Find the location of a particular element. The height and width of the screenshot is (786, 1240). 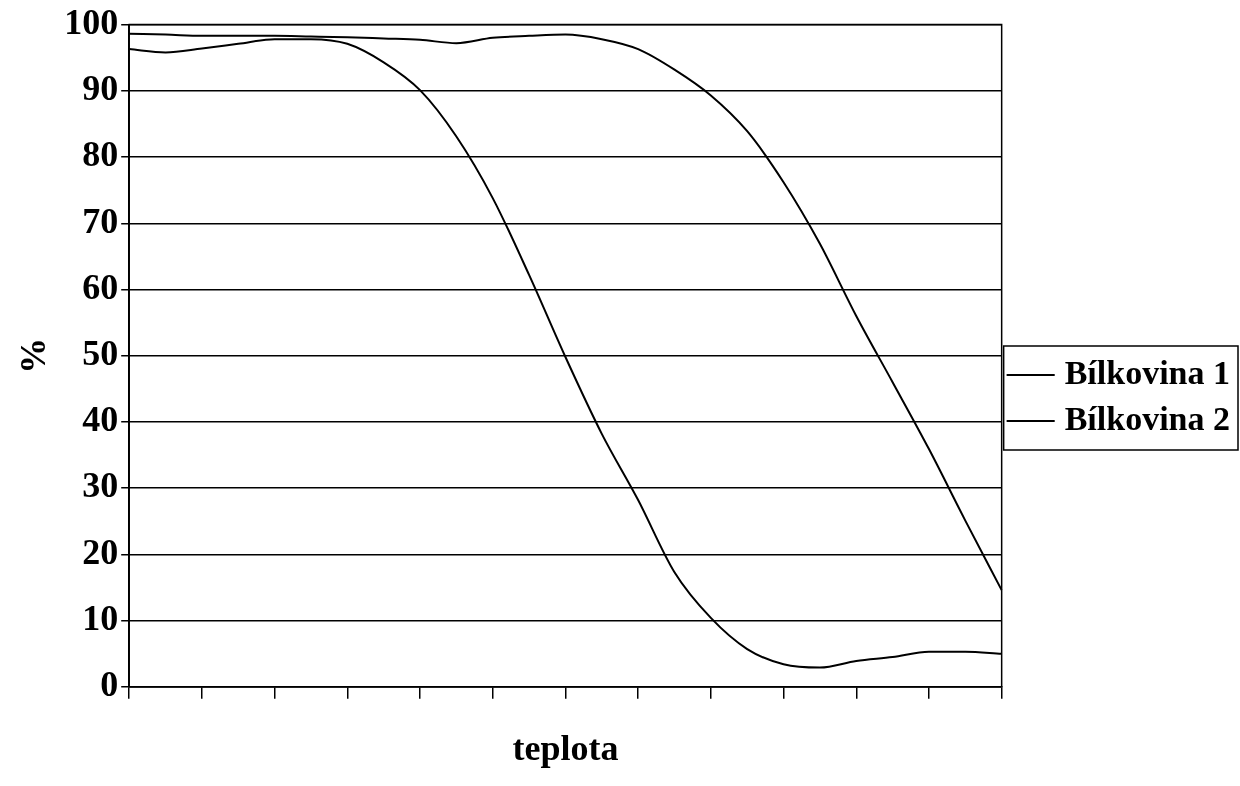

legend-label: Bílkovina 2 is located at coordinates (1147, 418).